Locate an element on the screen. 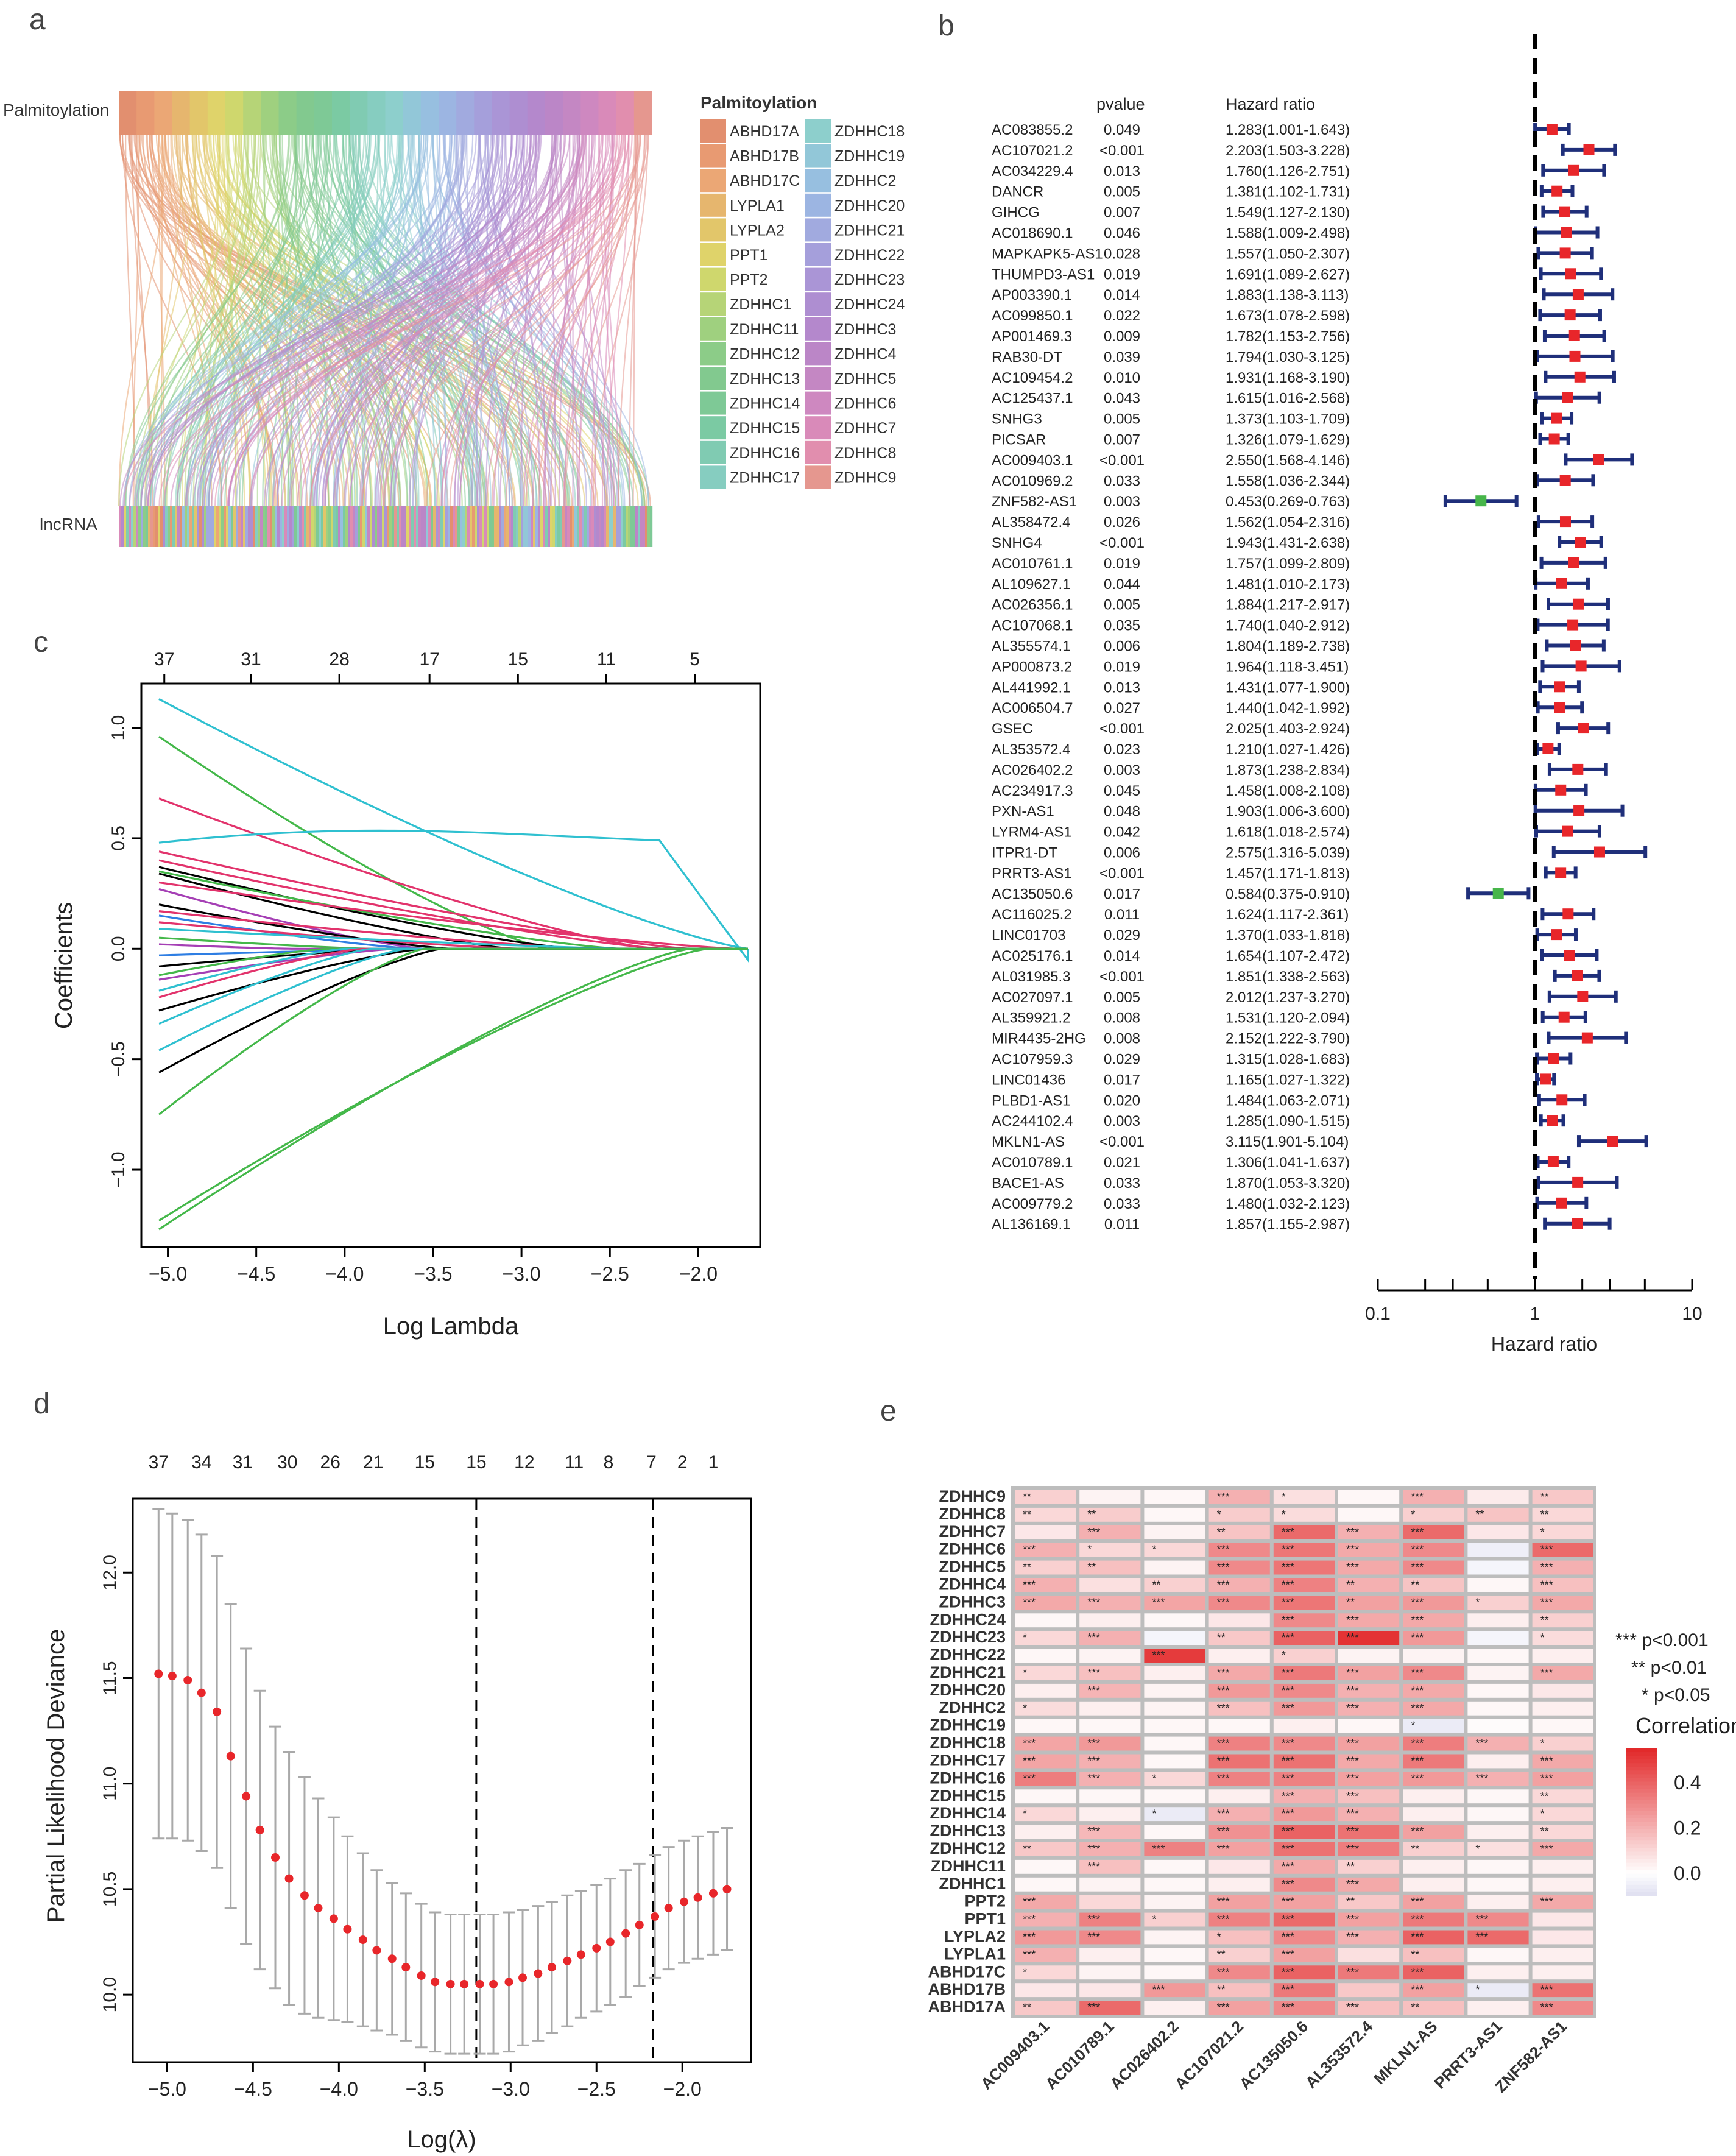  heatmap-col-label: AC009403.1 is located at coordinates (1015, 2055).